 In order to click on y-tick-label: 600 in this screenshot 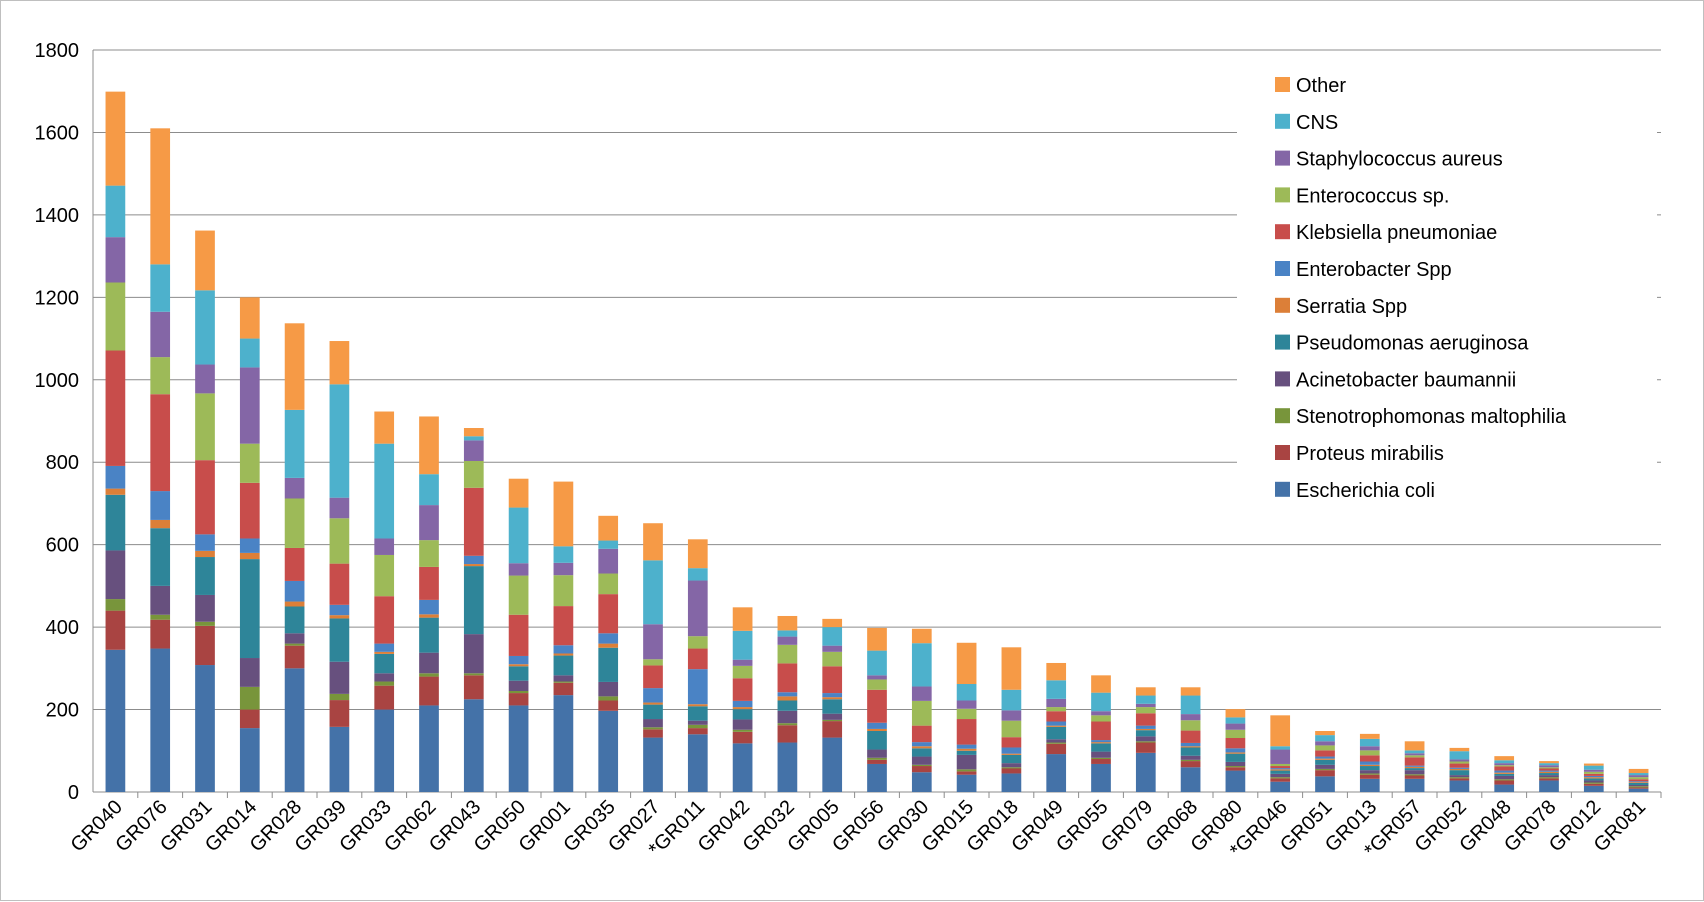, I will do `click(62, 546)`.